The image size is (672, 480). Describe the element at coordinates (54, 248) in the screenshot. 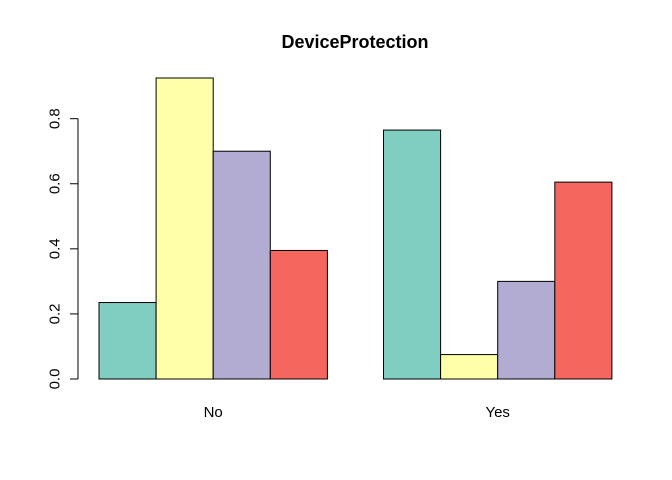

I see `y-tick-label: 0.4` at that location.